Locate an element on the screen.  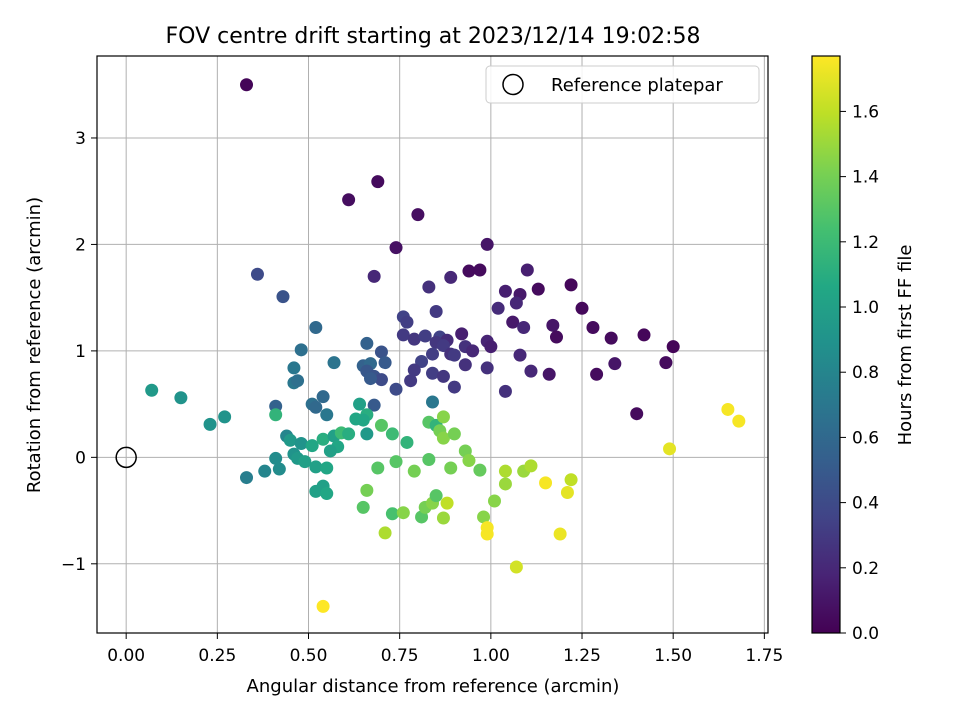
x-tick-label: 1.50 is located at coordinates (673, 656).